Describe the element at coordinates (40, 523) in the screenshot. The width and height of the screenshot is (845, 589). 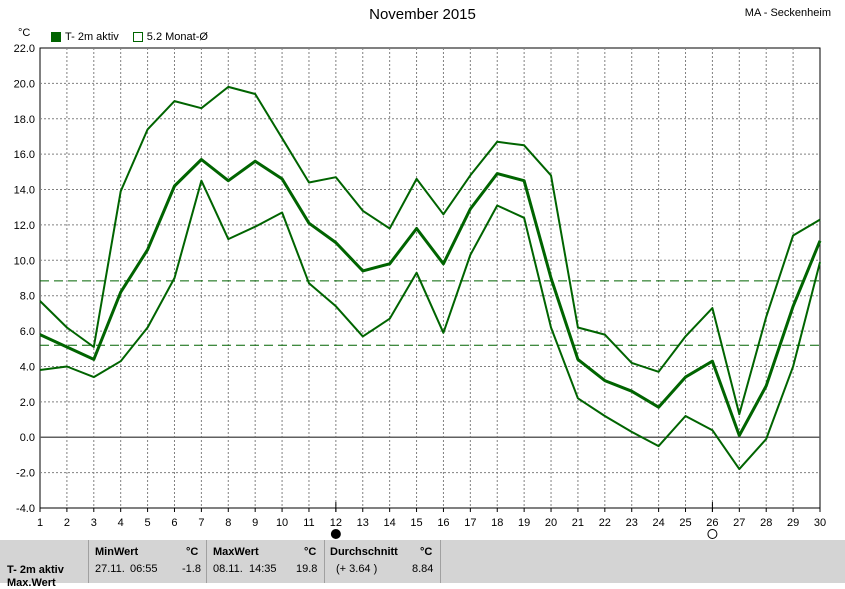
I see `x-tick-label: 1` at that location.